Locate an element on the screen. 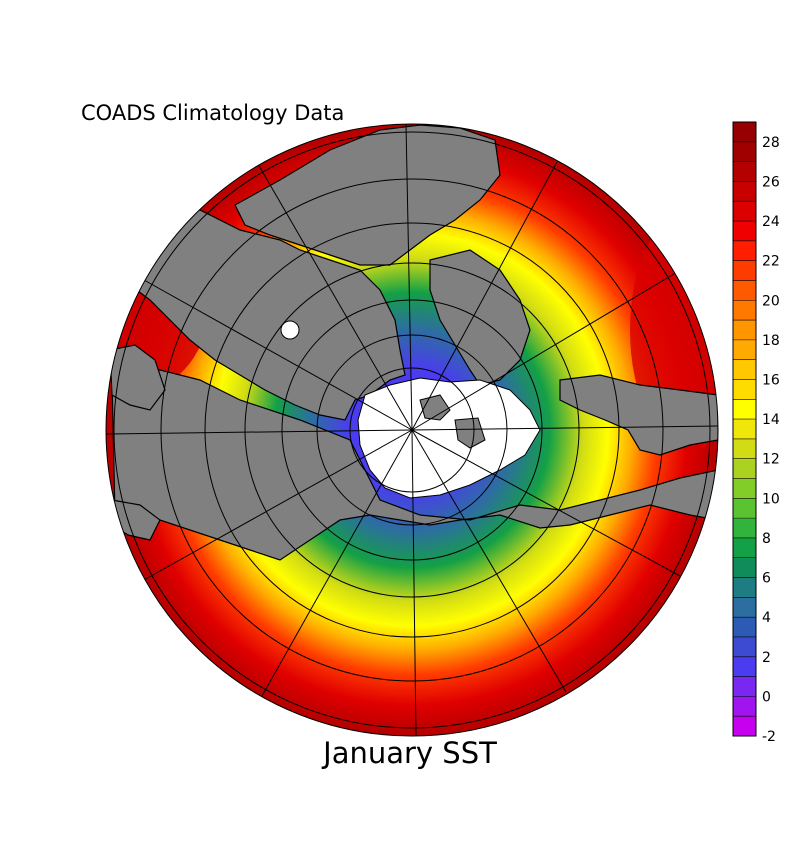 Image resolution: width=806 pixels, height=859 pixels. colorbar-tick-label: 16 is located at coordinates (771, 380).